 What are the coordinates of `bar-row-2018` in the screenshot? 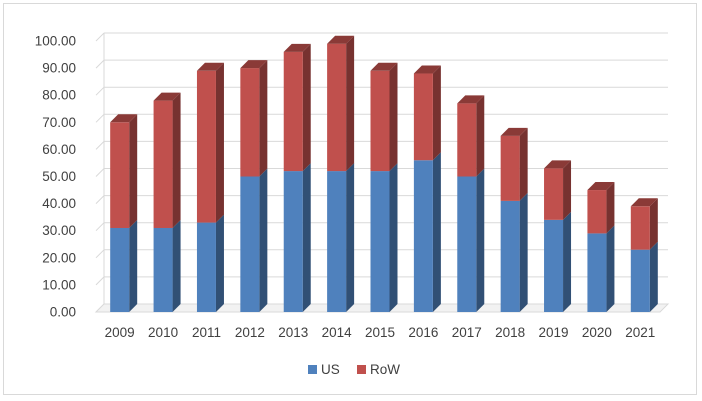 It's located at (514, 164).